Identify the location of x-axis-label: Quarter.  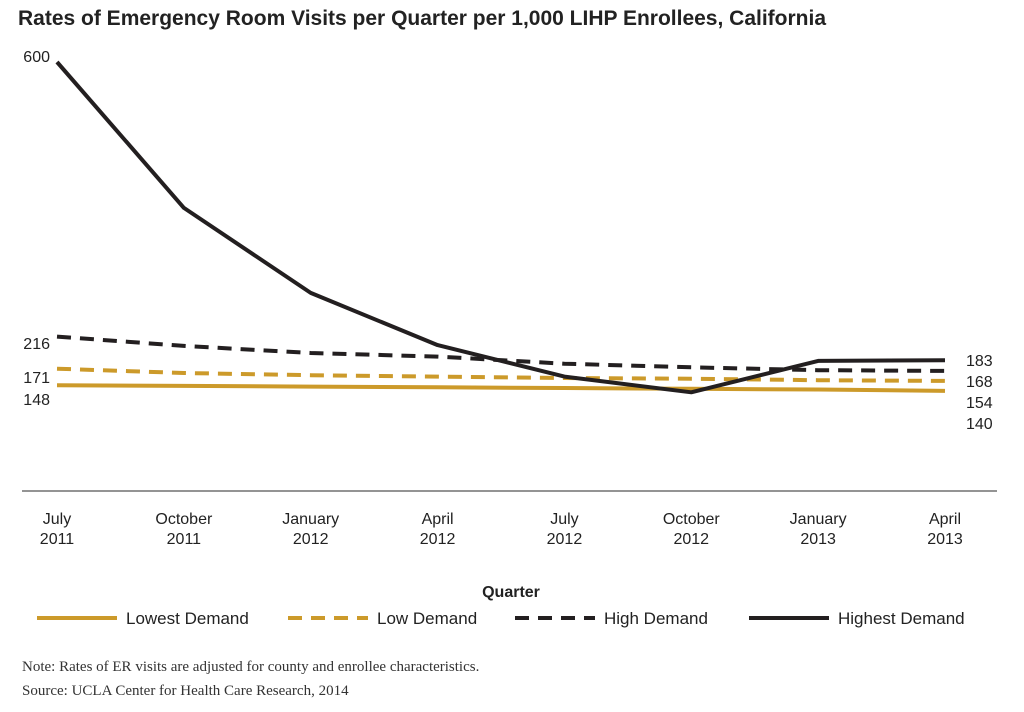
(511, 592).